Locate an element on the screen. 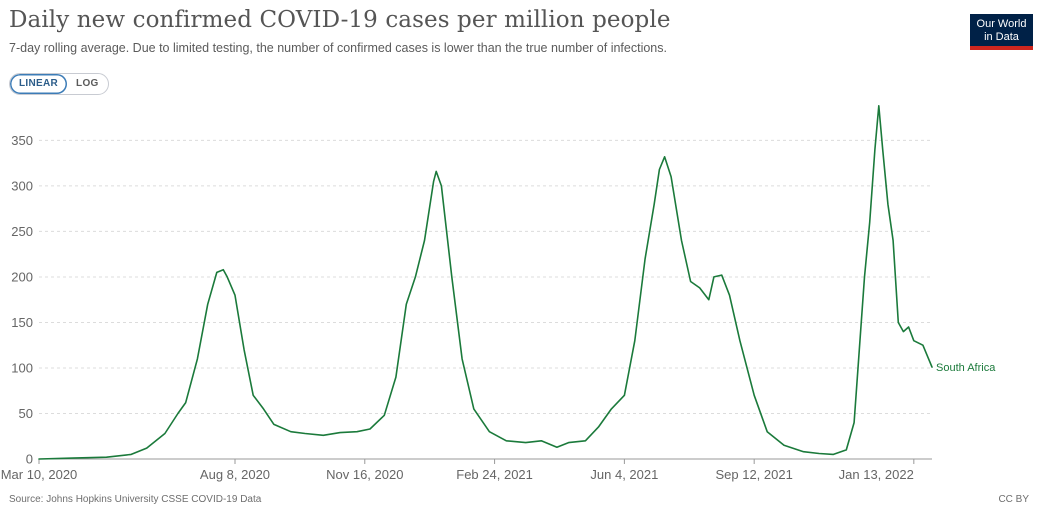  scale-toggle: LINEAR LOG is located at coordinates (59, 84).